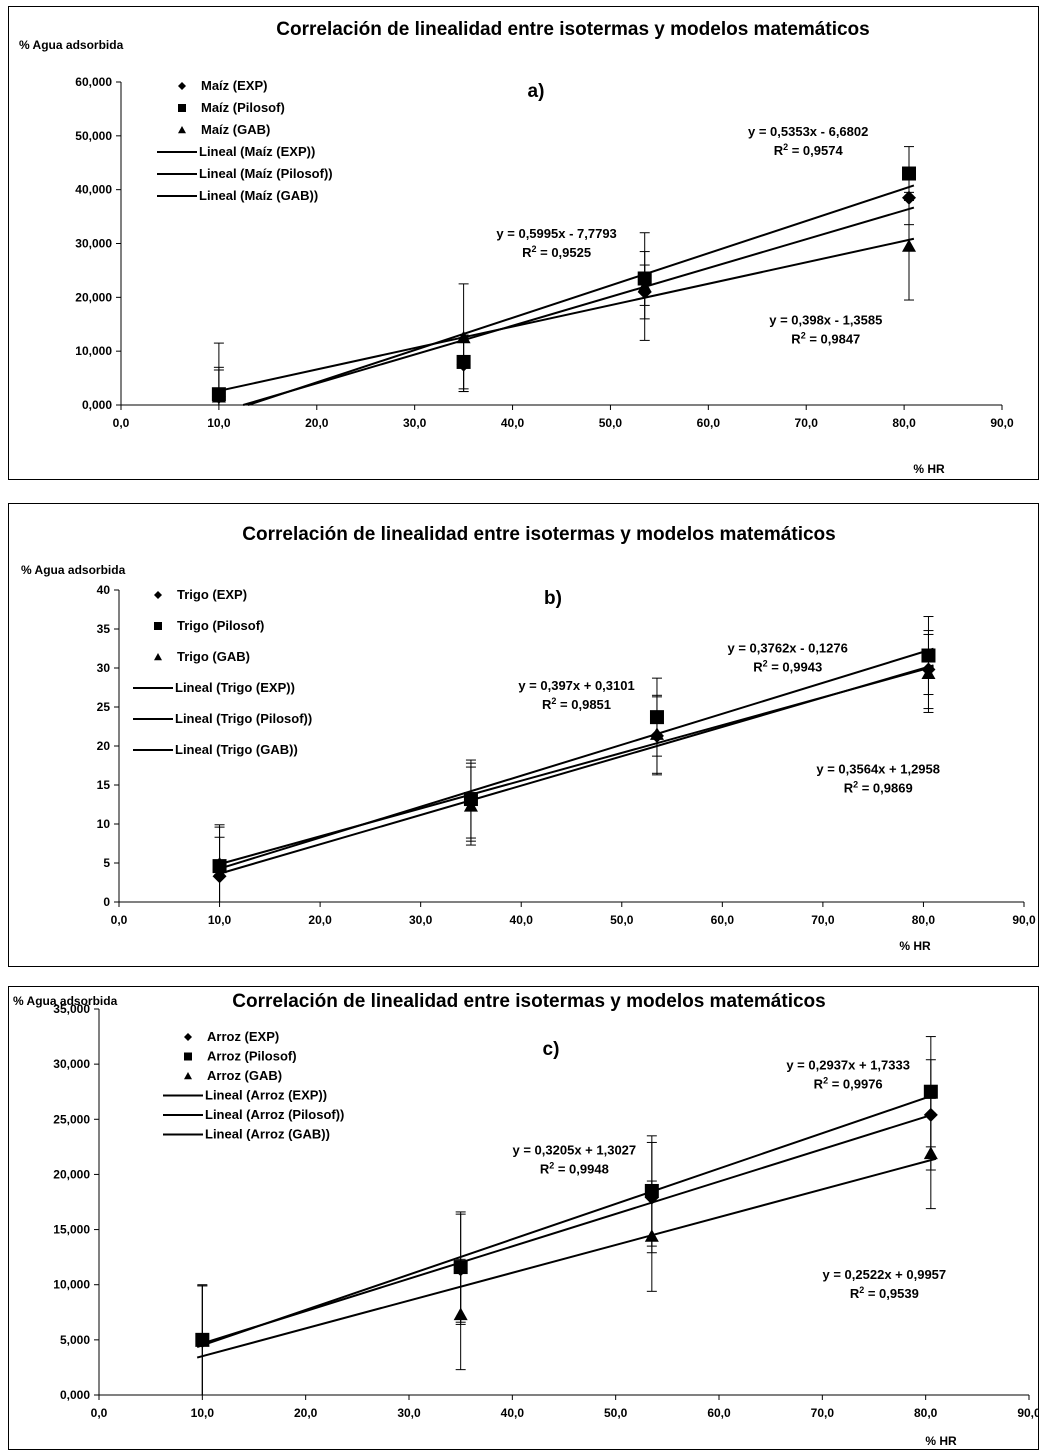 This screenshot has height=1450, width=1039. What do you see at coordinates (93, 136) in the screenshot?
I see `y-tick-label: 50,000` at bounding box center [93, 136].